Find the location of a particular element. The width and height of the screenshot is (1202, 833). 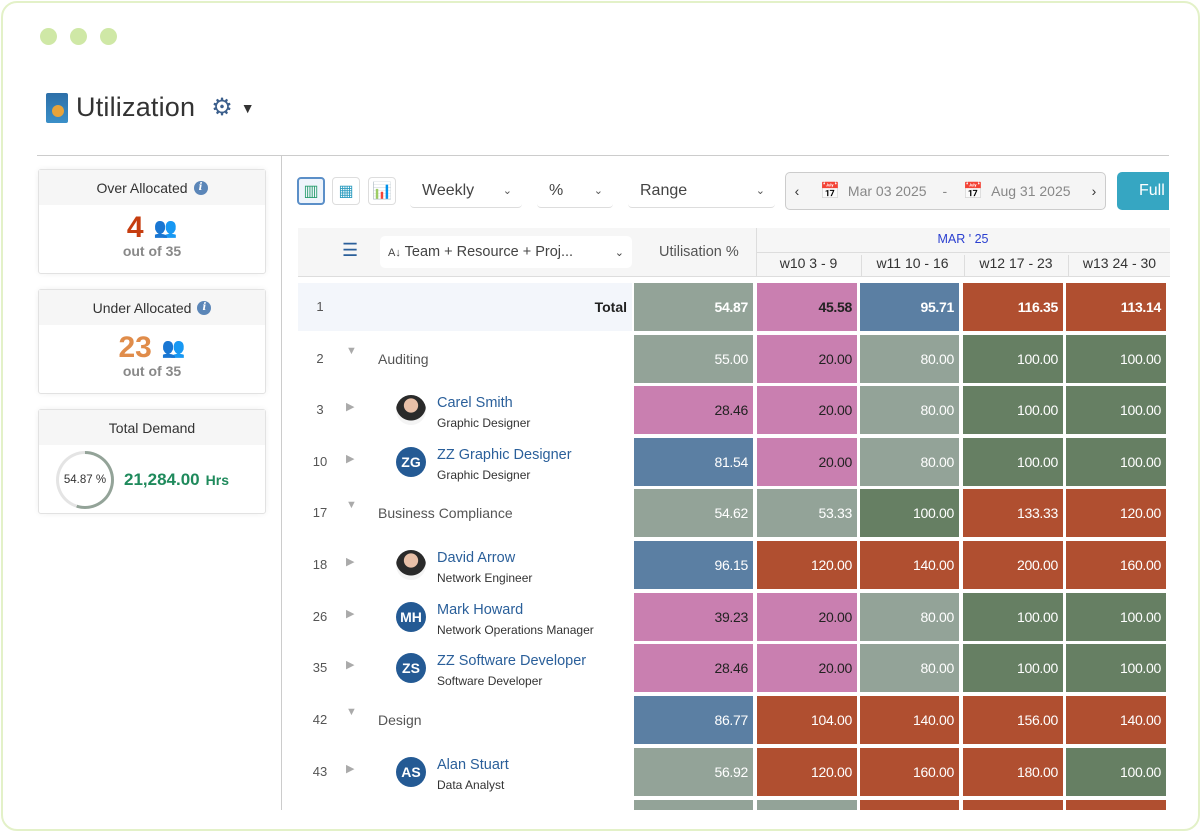

start-date: Mar 03 2025 is located at coordinates (887, 191).